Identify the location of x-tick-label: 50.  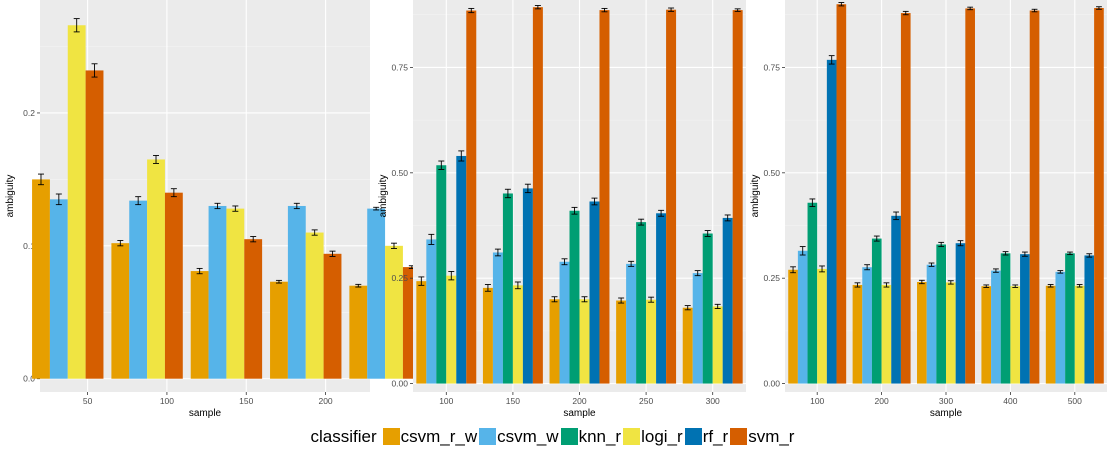
(88, 401).